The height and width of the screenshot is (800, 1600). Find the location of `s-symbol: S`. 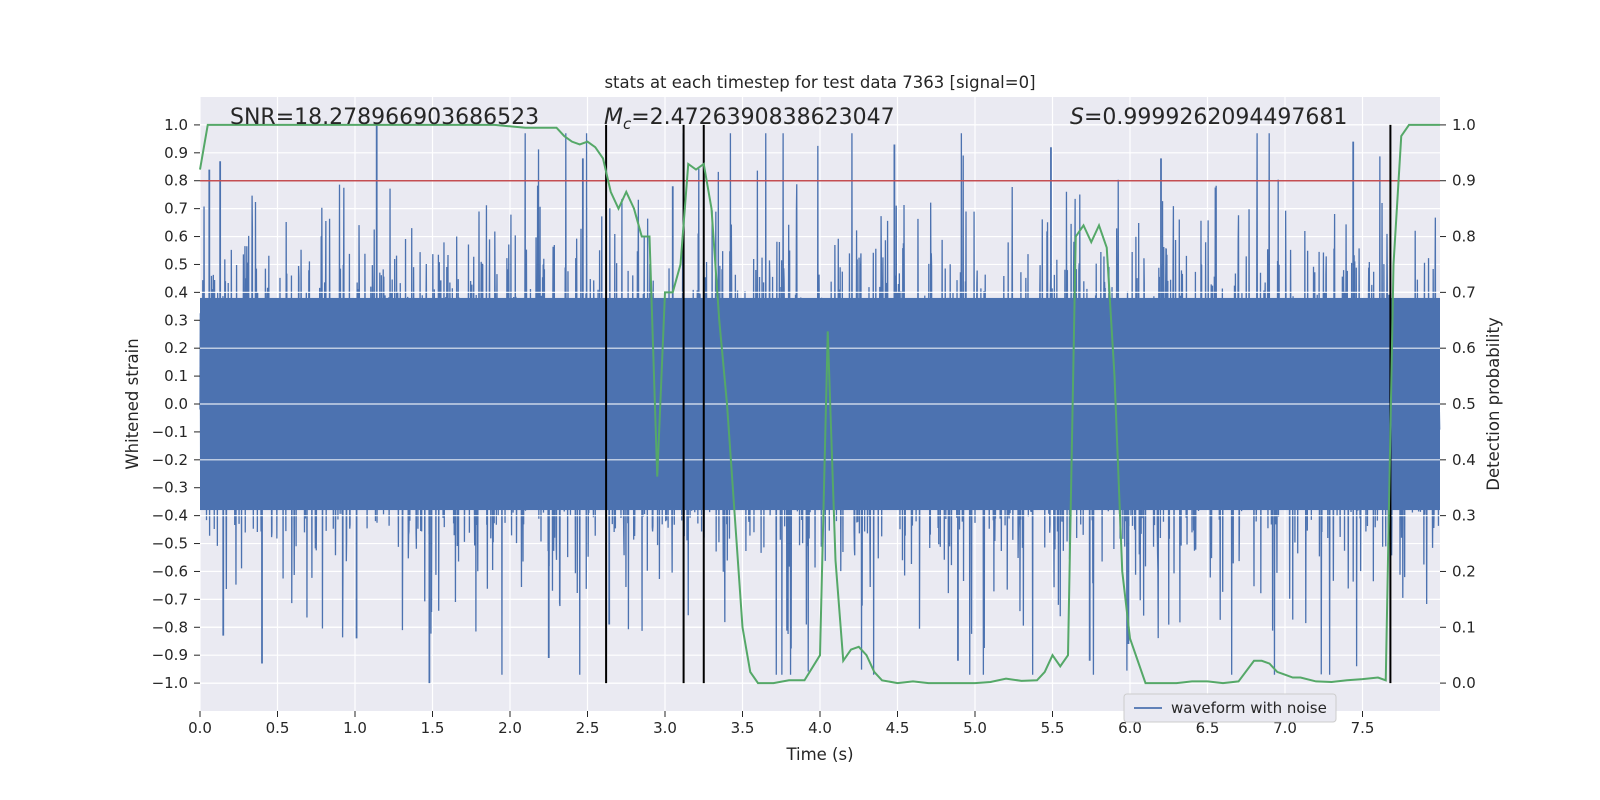

s-symbol: S is located at coordinates (1077, 117).